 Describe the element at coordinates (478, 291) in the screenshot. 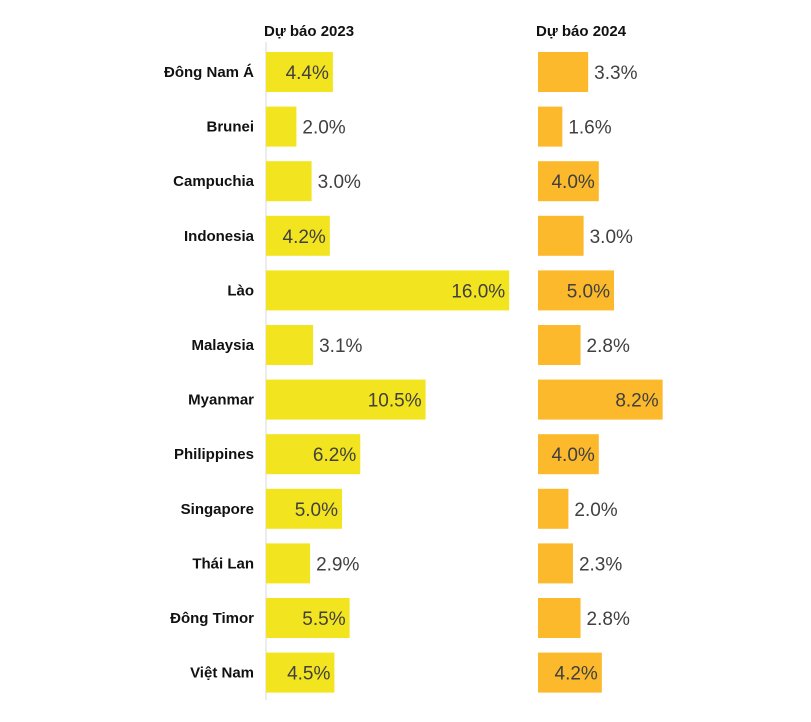

I see `data-label: 16.0%` at that location.